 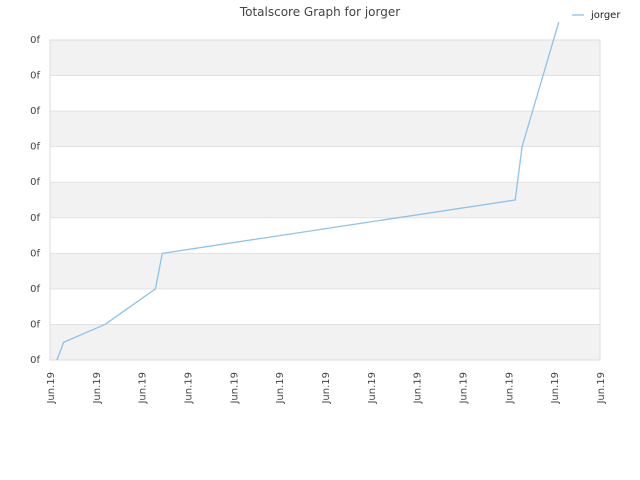 What do you see at coordinates (319, 12) in the screenshot?
I see `chart-title: Totalscore Graph for jorger` at bounding box center [319, 12].